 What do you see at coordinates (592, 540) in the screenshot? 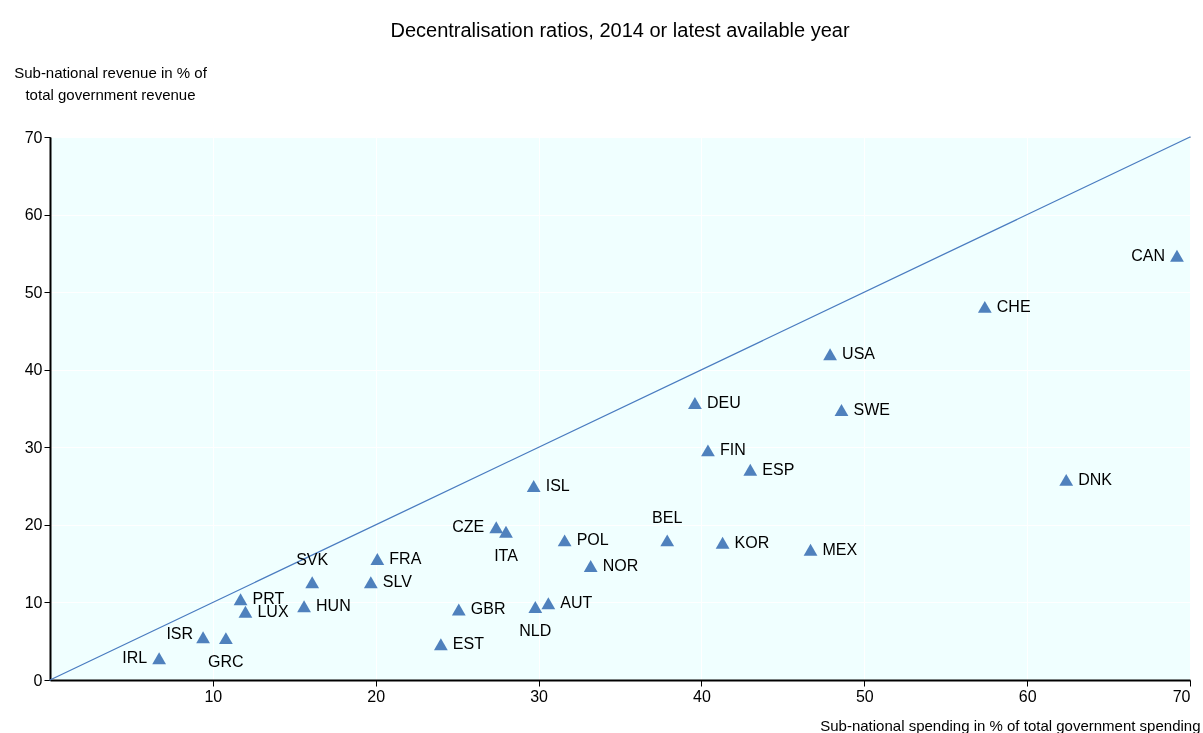
I see `annotation: POL` at bounding box center [592, 540].